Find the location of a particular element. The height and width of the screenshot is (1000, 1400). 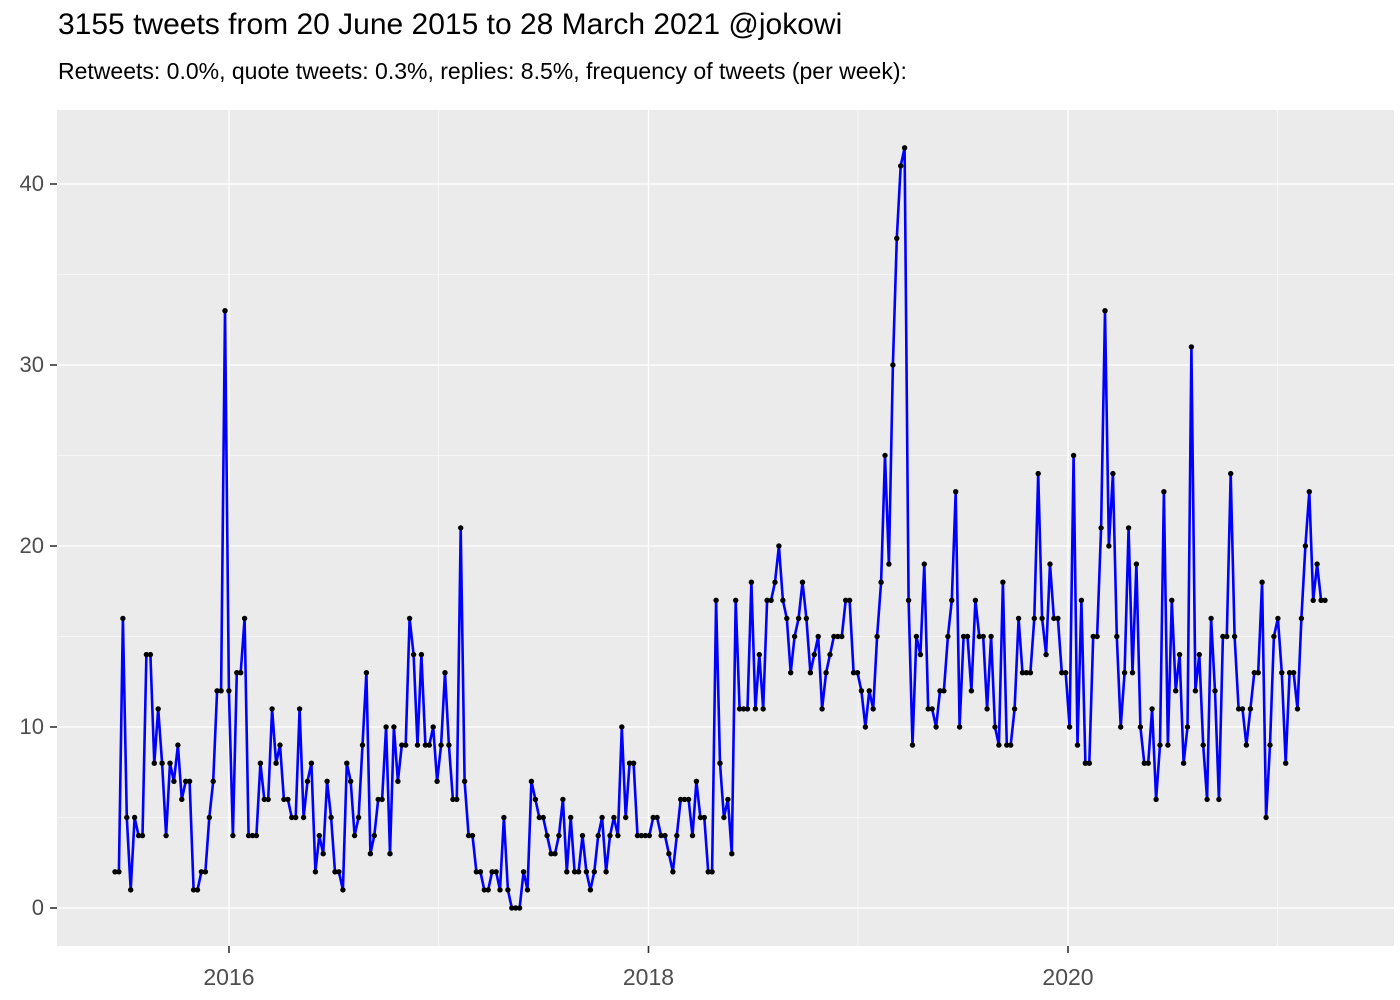

y-axis-tick-label: 10 is located at coordinates (32, 726).